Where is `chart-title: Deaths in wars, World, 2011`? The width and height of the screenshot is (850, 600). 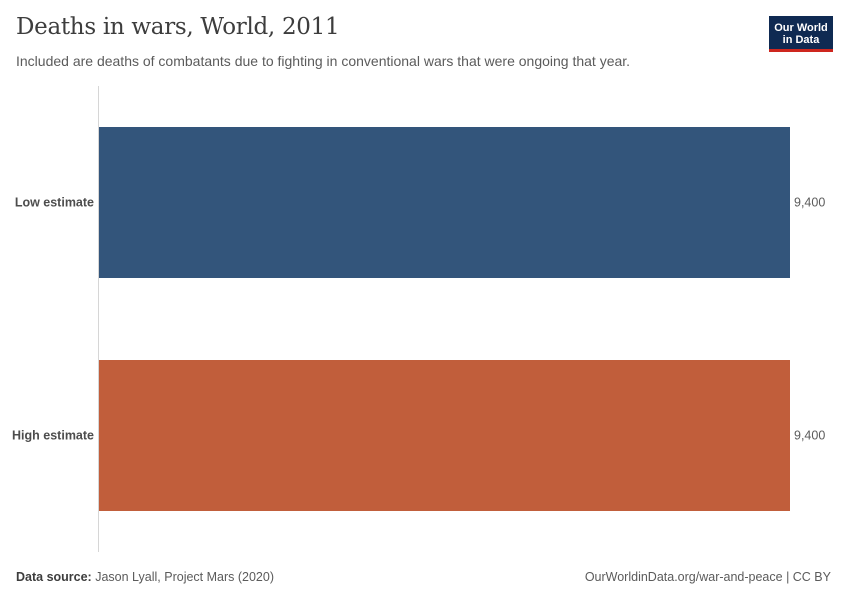
chart-title: Deaths in wars, World, 2011 is located at coordinates (178, 27).